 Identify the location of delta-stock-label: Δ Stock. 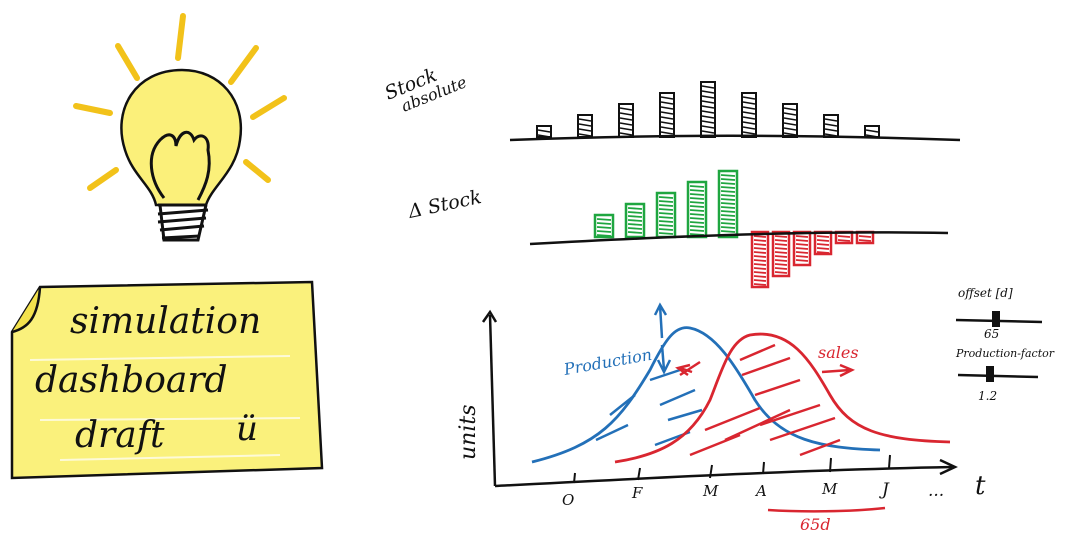
(444, 204).